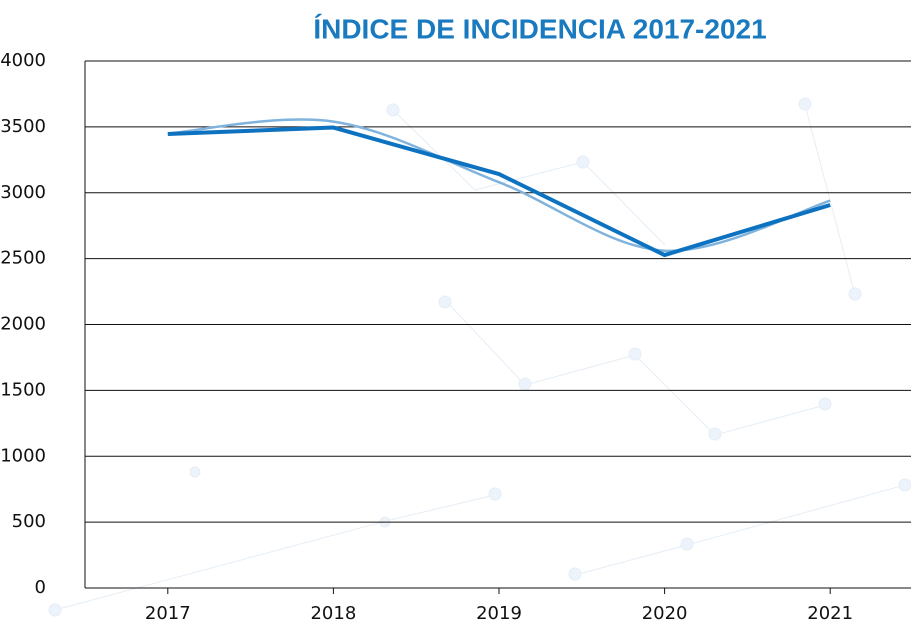 The image size is (911, 632). What do you see at coordinates (23, 126) in the screenshot?
I see `y-tick-label: 3500` at bounding box center [23, 126].